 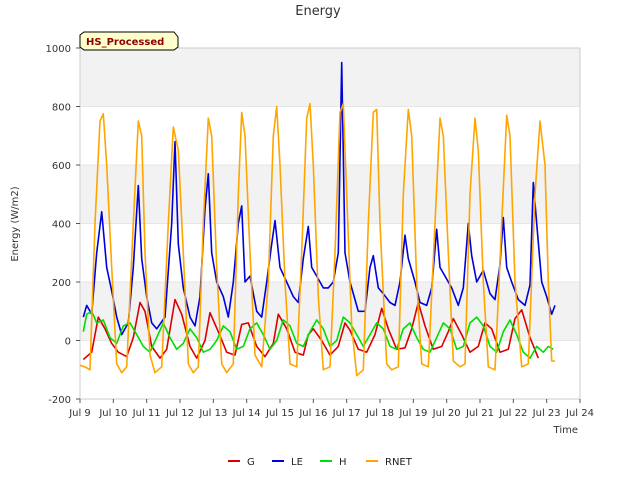 I want to click on x-tick-label: Jul 18, so click(x=379, y=413).